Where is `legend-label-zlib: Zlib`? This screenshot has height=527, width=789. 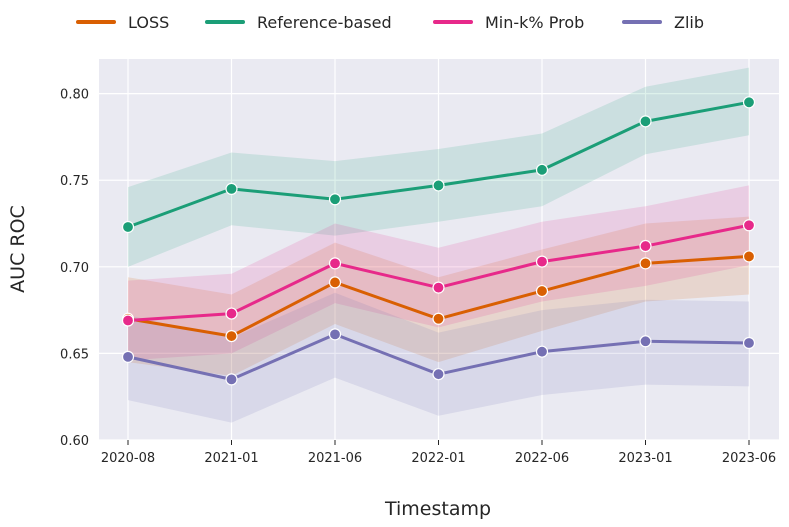 legend-label-zlib: Zlib is located at coordinates (689, 22).